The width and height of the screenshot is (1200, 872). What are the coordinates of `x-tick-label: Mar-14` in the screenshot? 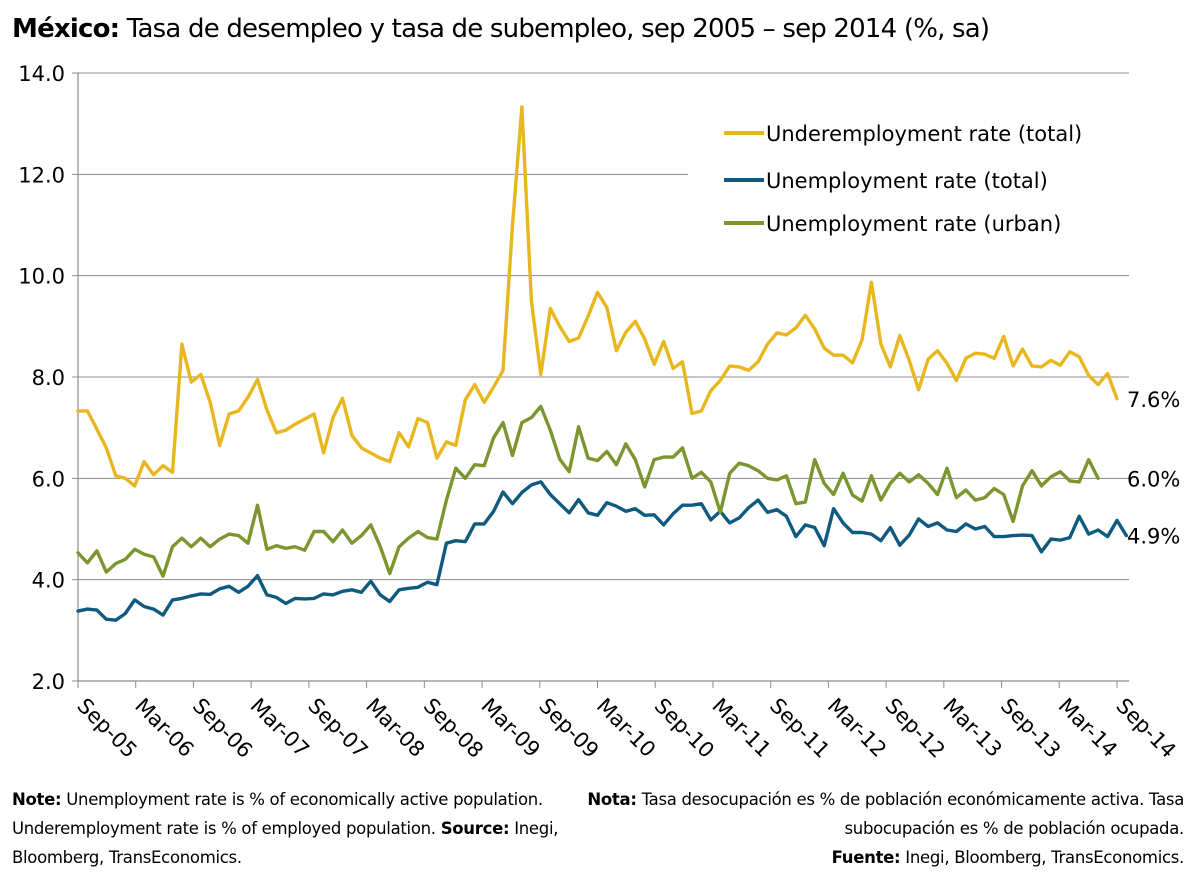 It's located at (1088, 728).